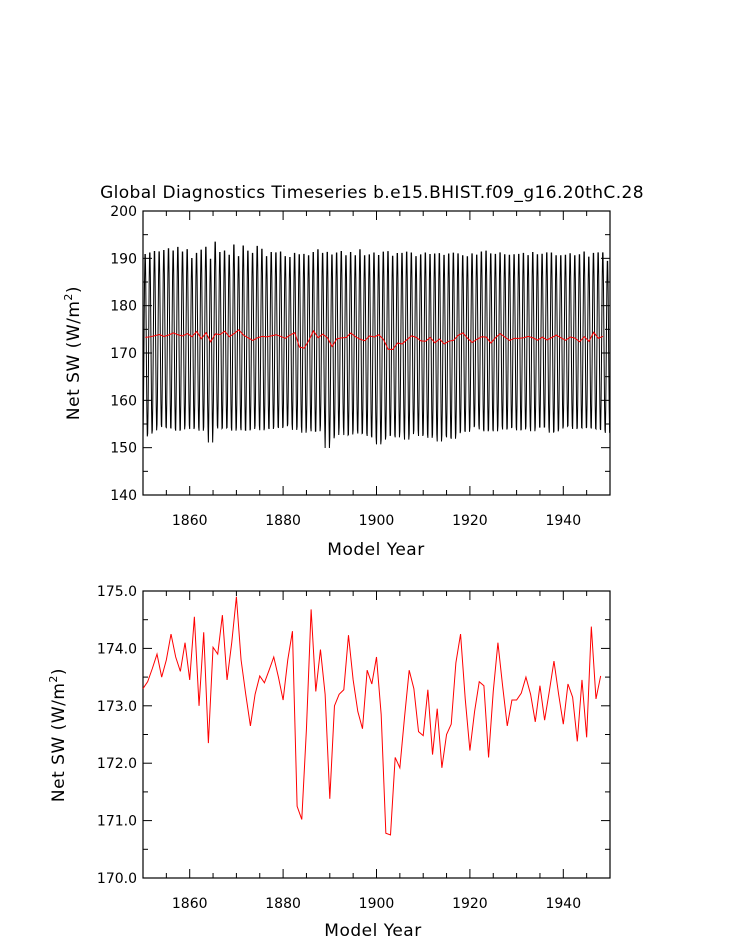 The image size is (733, 945). Describe the element at coordinates (123, 212) in the screenshot. I see `top-y-tick-label: 200` at that location.